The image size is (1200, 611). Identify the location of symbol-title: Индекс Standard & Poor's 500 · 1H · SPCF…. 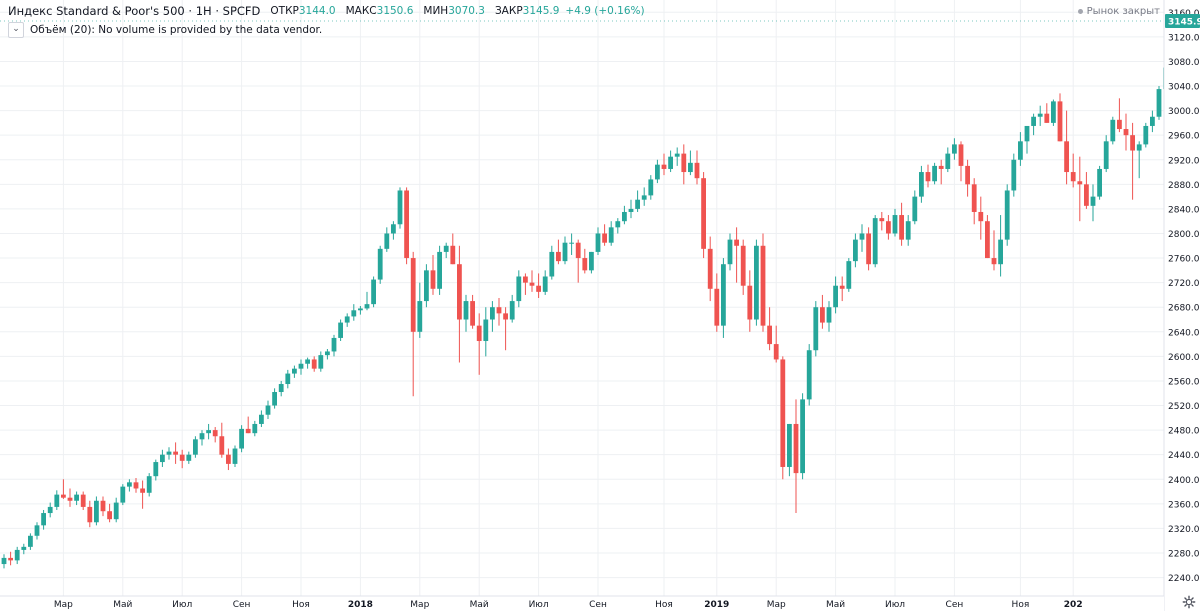
(134, 11).